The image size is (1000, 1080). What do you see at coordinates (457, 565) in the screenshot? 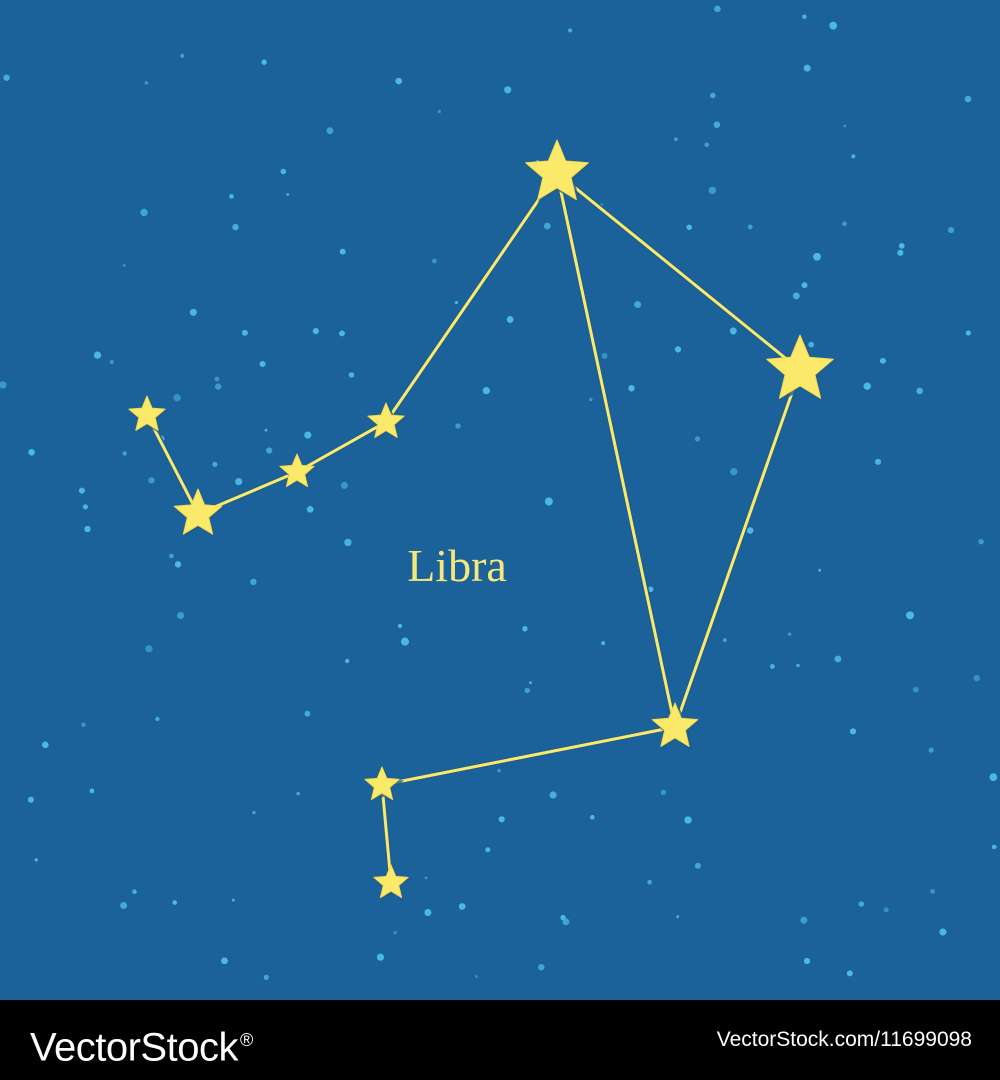
I see `constellation-name-label: Libra` at bounding box center [457, 565].